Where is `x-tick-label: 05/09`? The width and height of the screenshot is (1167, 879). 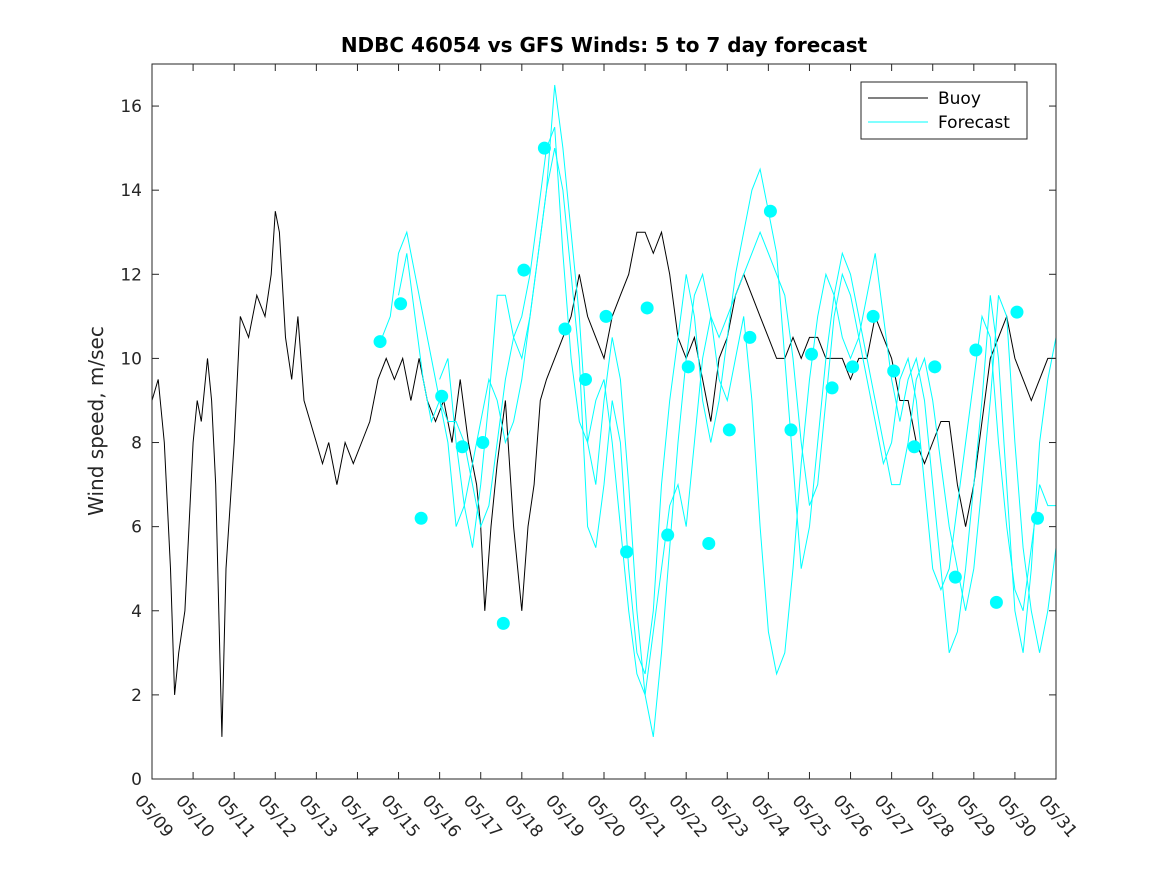
x-tick-label: 05/09 is located at coordinates (153, 816).